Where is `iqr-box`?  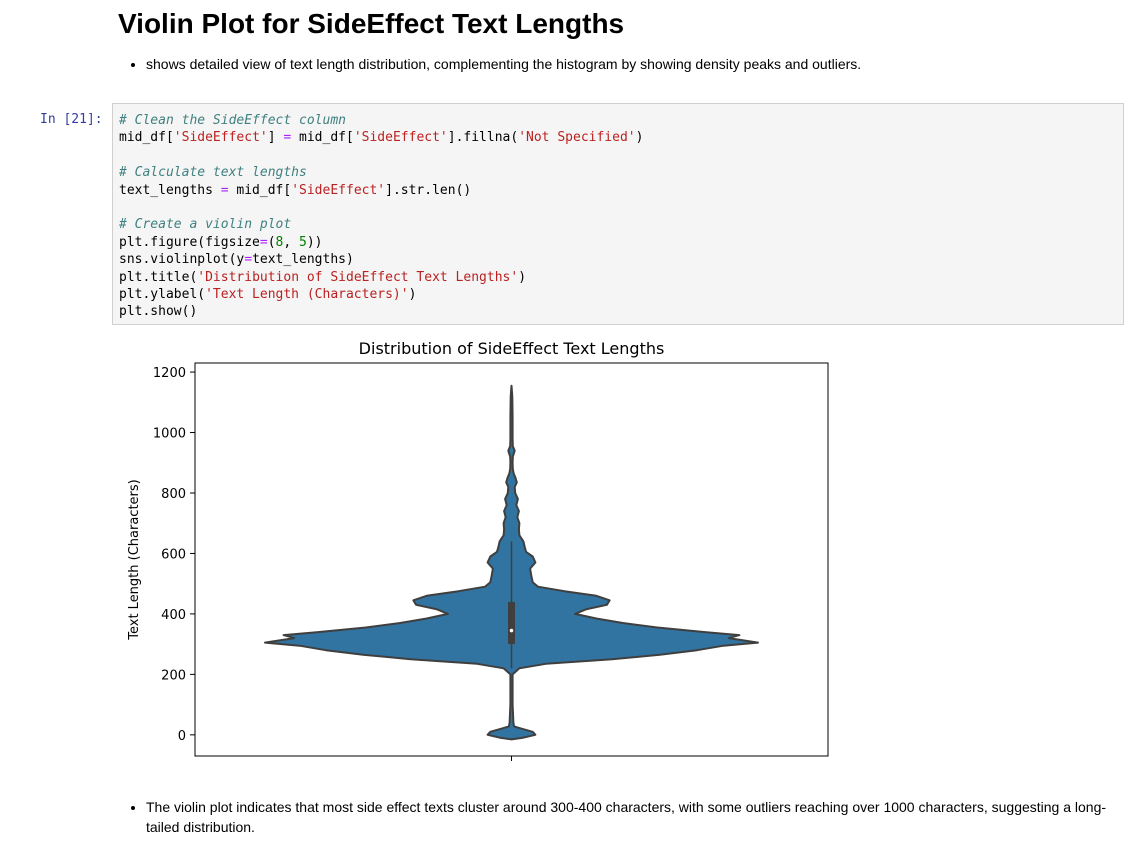
iqr-box is located at coordinates (511, 623).